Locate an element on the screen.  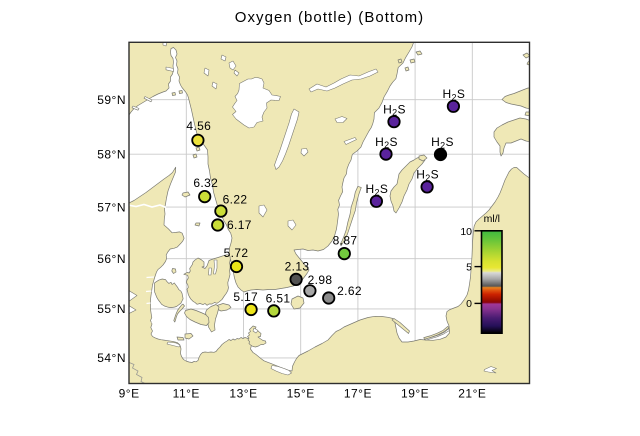
svg-text: 4.56 is located at coordinates (198, 126).